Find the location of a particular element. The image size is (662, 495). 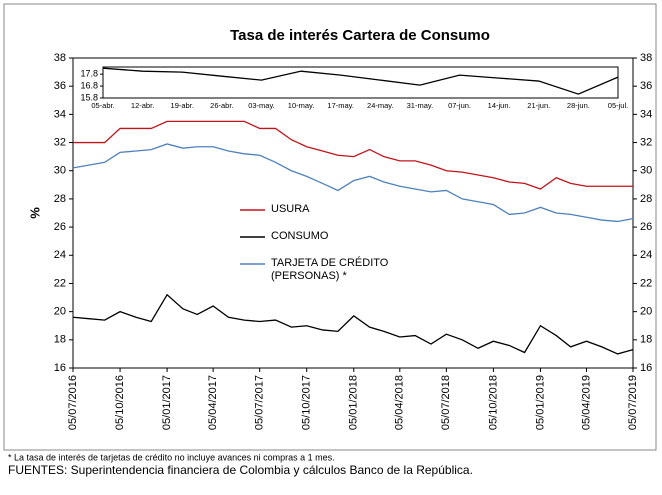

x-tick-label: 05/10/2018 is located at coordinates (493, 402).